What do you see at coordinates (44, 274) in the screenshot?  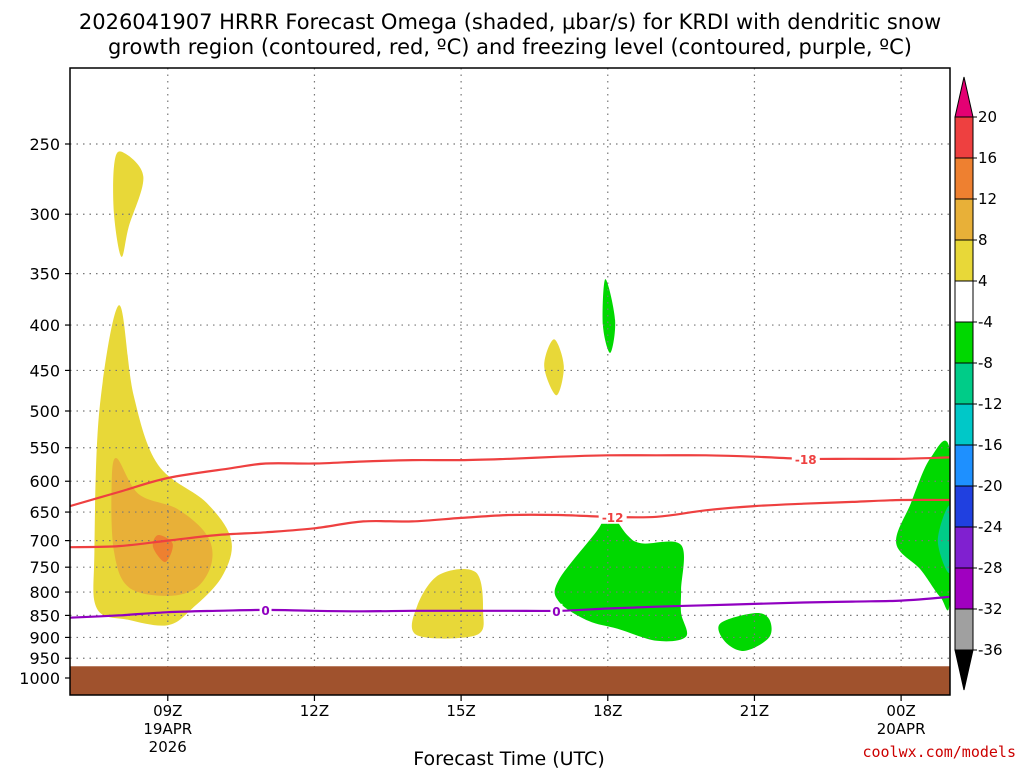 I see `ytick-label-350: 350` at bounding box center [44, 274].